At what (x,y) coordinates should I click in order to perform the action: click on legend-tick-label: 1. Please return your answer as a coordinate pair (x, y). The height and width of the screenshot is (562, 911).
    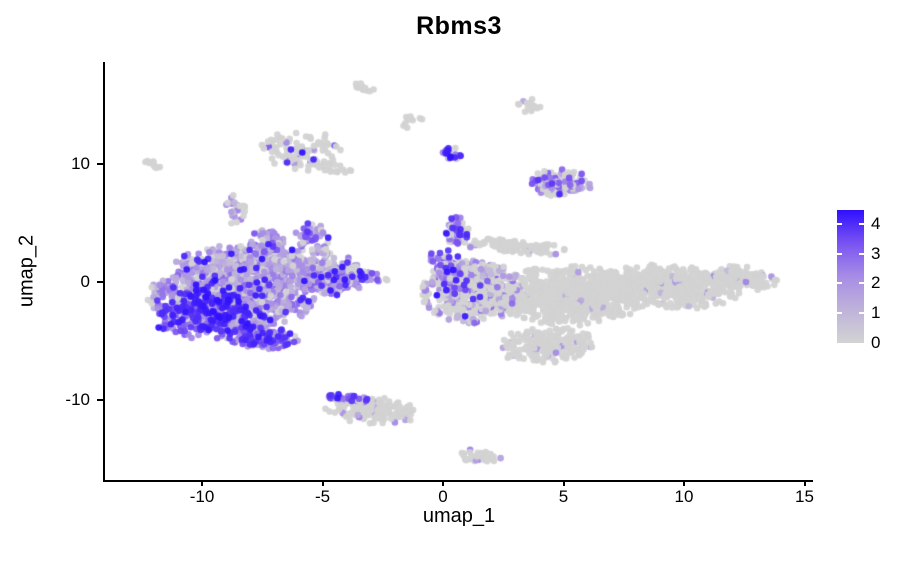
    Looking at the image, I should click on (876, 313).